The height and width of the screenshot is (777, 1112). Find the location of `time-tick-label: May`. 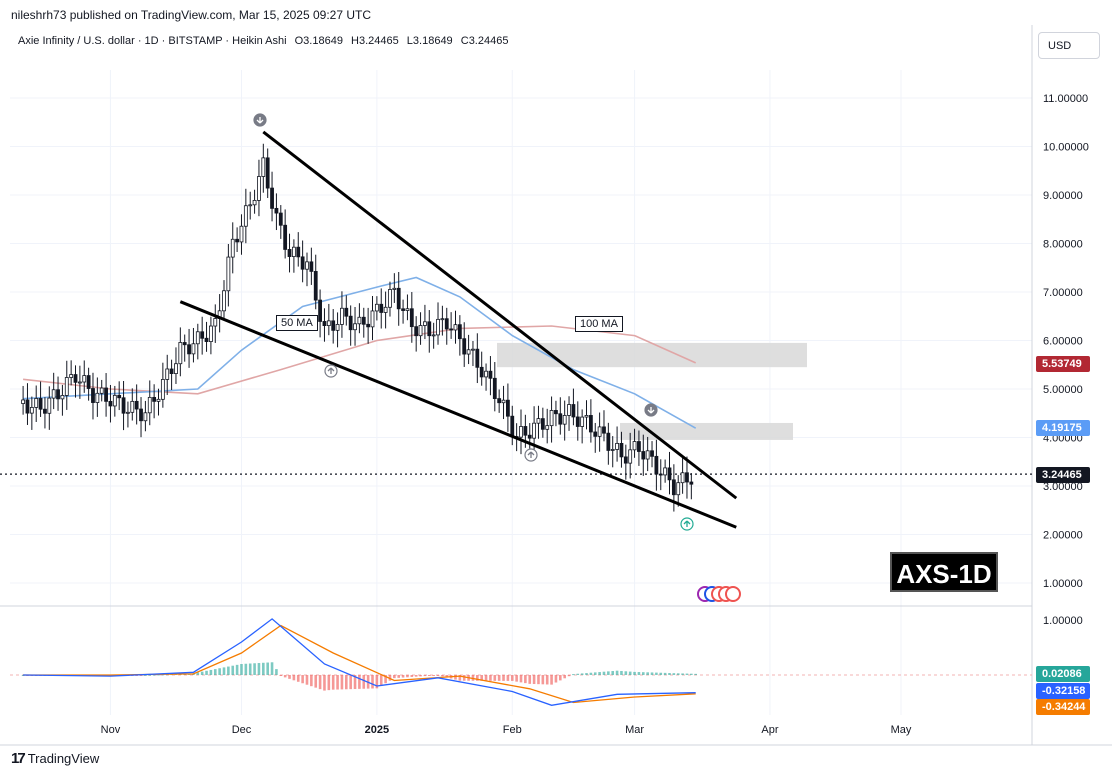

time-tick-label: May is located at coordinates (901, 730).